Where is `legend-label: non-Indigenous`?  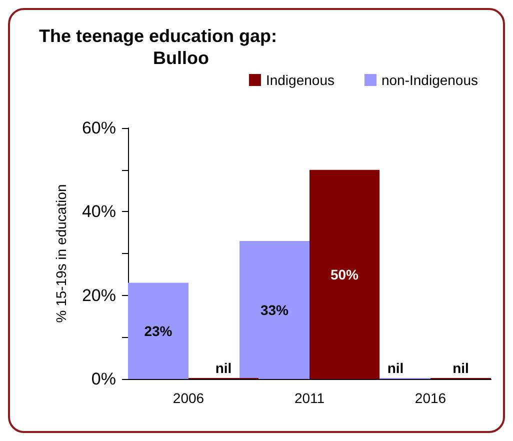
legend-label: non-Indigenous is located at coordinates (429, 80).